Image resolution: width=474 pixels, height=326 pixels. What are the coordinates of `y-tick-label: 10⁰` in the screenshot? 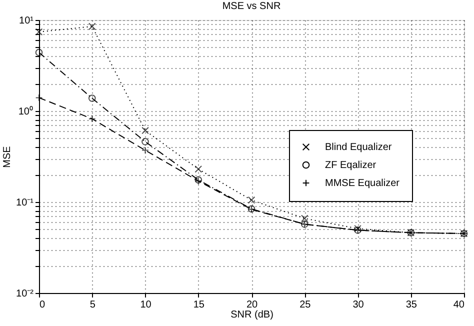 It's located at (26, 112).